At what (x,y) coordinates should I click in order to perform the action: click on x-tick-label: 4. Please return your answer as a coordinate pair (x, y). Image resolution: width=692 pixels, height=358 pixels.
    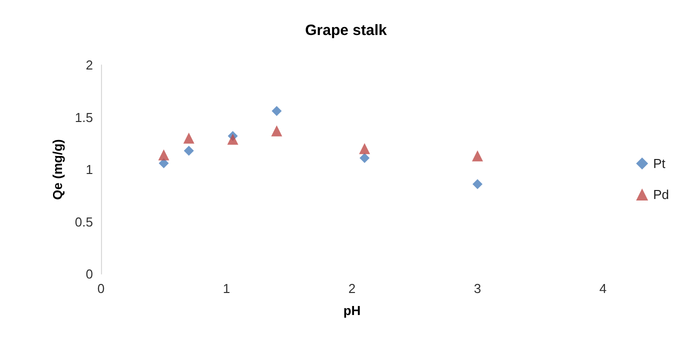
    Looking at the image, I should click on (603, 288).